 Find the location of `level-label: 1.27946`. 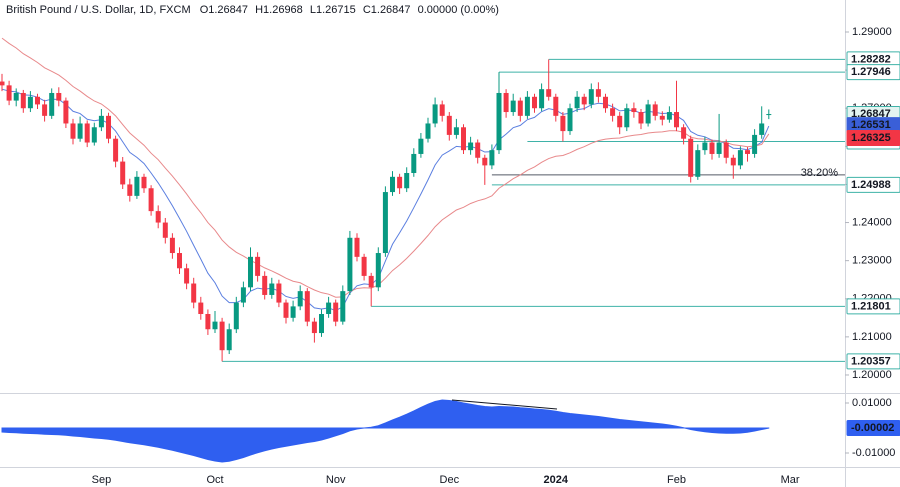

level-label: 1.27946 is located at coordinates (871, 72).